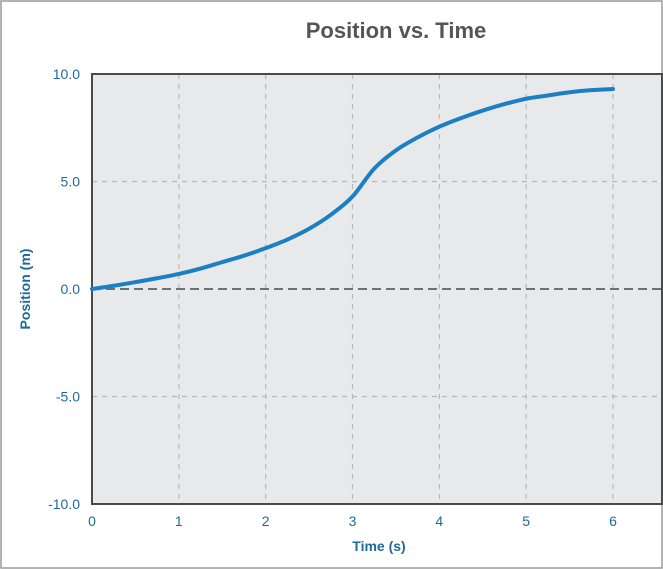  I want to click on y-tick-label: 0.0, so click(71, 289).